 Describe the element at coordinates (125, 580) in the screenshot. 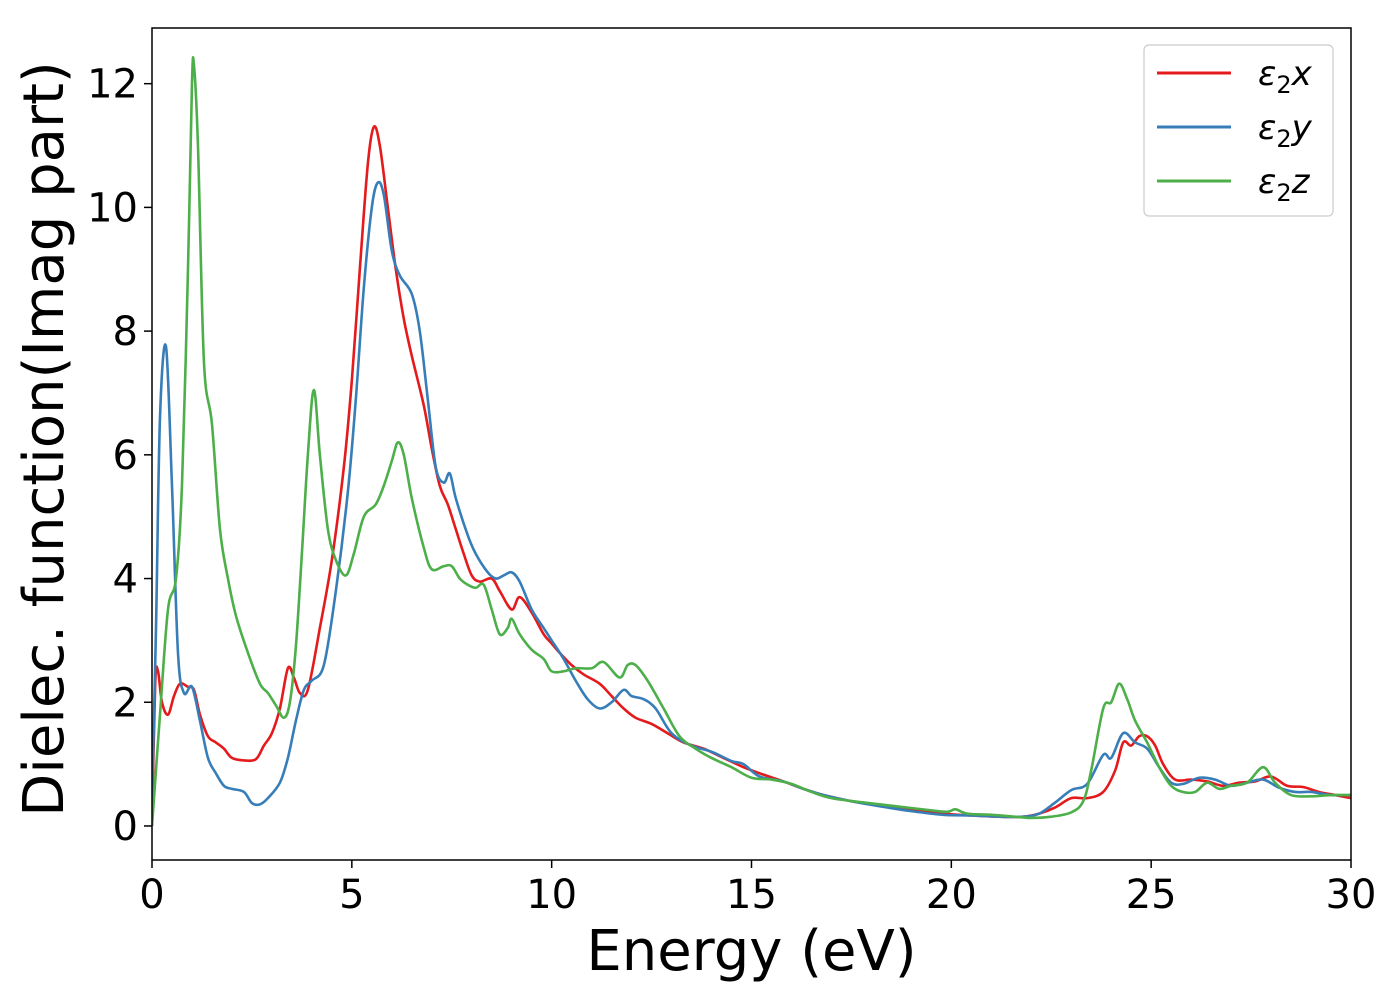

I see `y-tick-label: 4` at that location.